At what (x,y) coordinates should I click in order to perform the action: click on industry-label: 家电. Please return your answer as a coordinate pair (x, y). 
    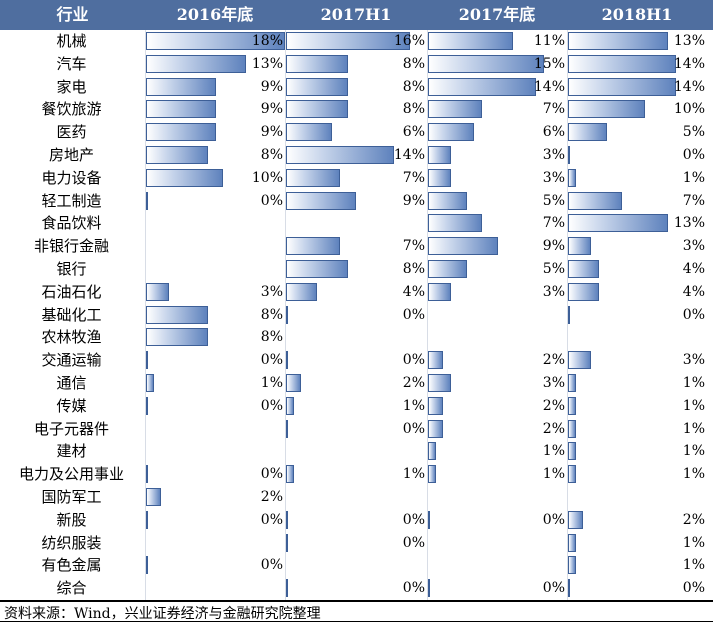
    Looking at the image, I should click on (71, 86).